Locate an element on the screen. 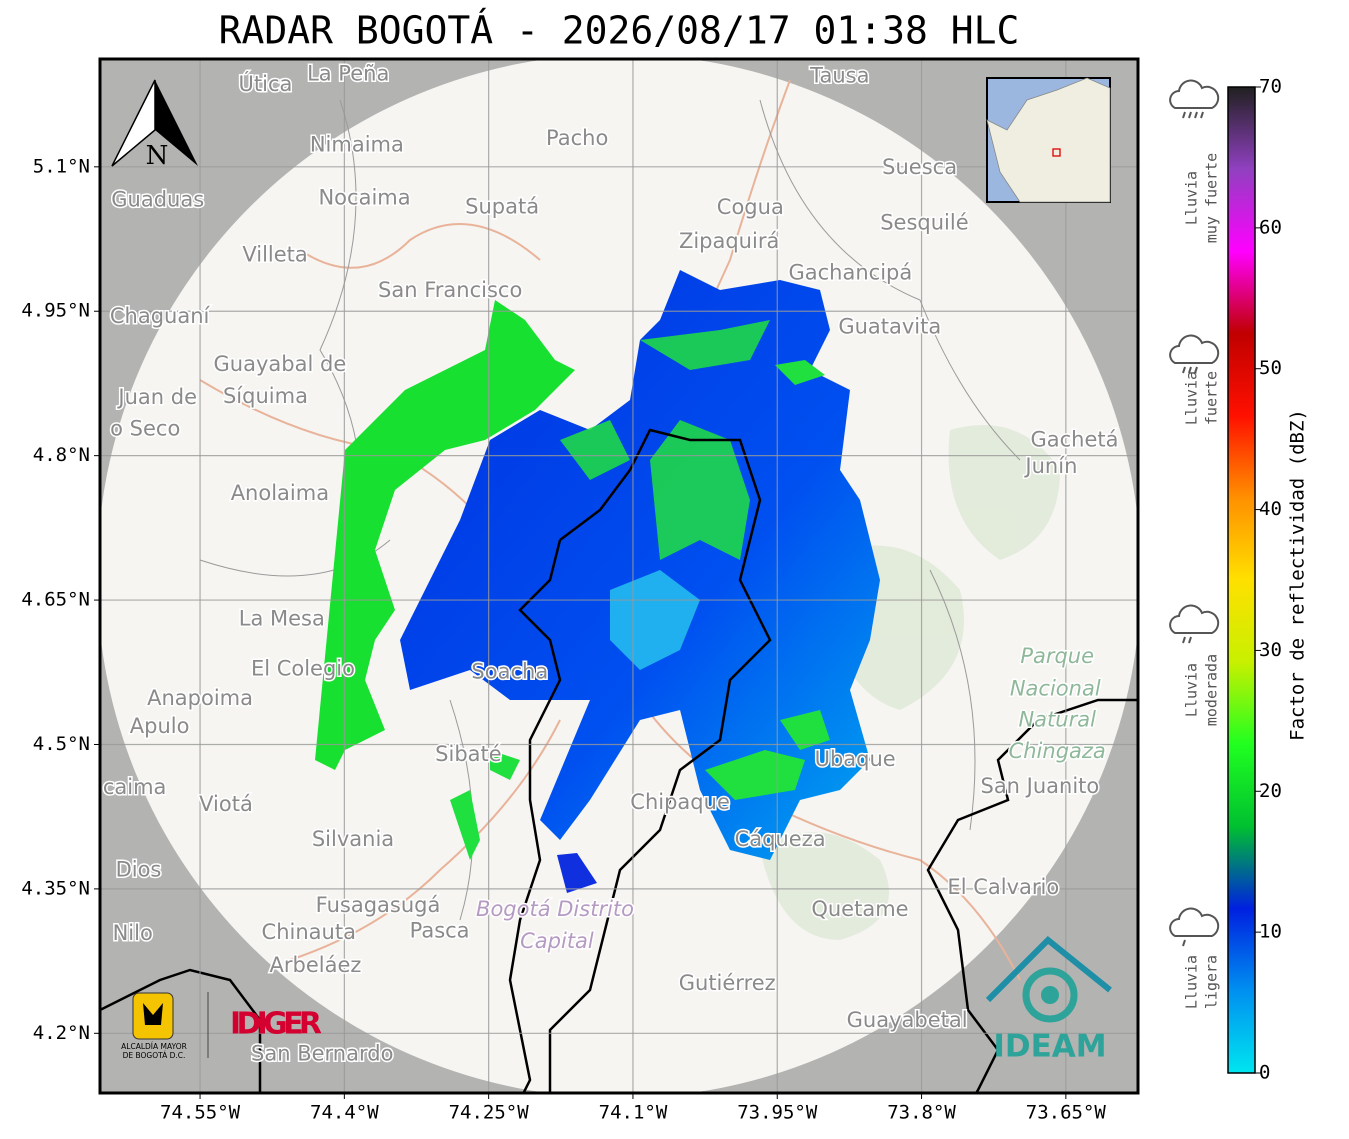  place-label: Guayabal de is located at coordinates (280, 364).